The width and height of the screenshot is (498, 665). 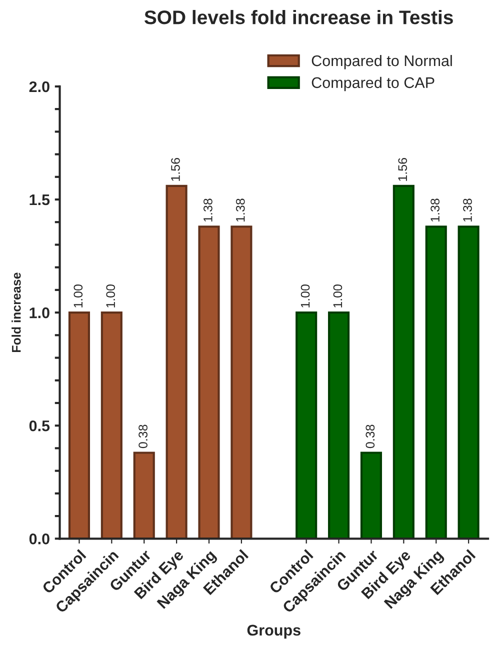 What do you see at coordinates (39, 426) in the screenshot?
I see `y-tick-label: 0.5` at bounding box center [39, 426].